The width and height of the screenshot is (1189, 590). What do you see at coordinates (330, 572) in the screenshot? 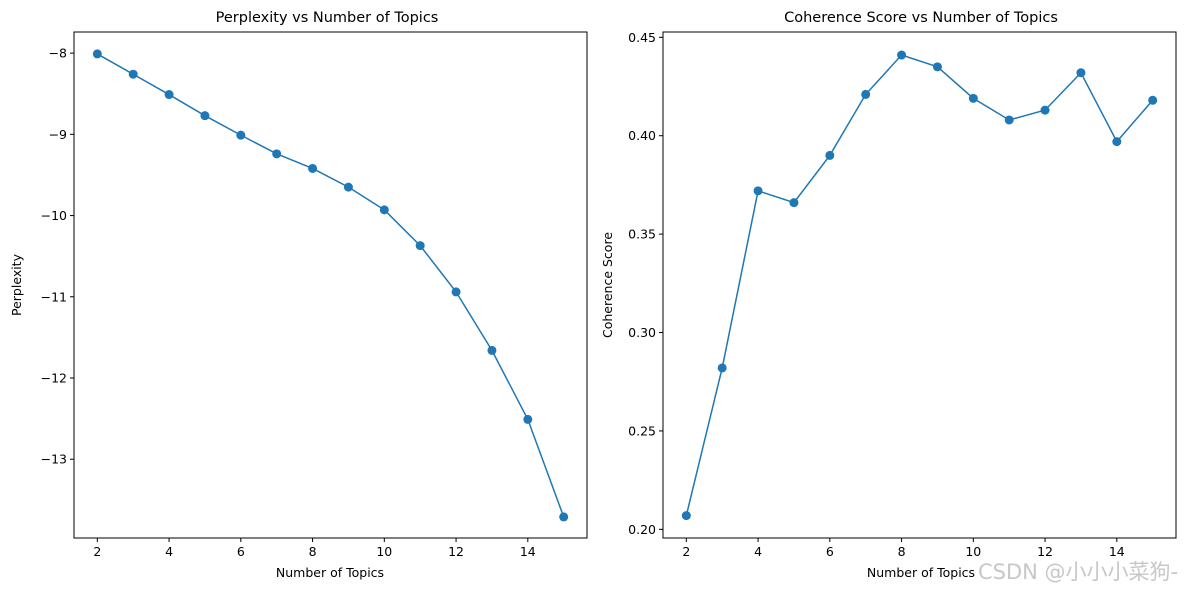
I see `perplexity-x-axis-label: Number of Topics` at bounding box center [330, 572].